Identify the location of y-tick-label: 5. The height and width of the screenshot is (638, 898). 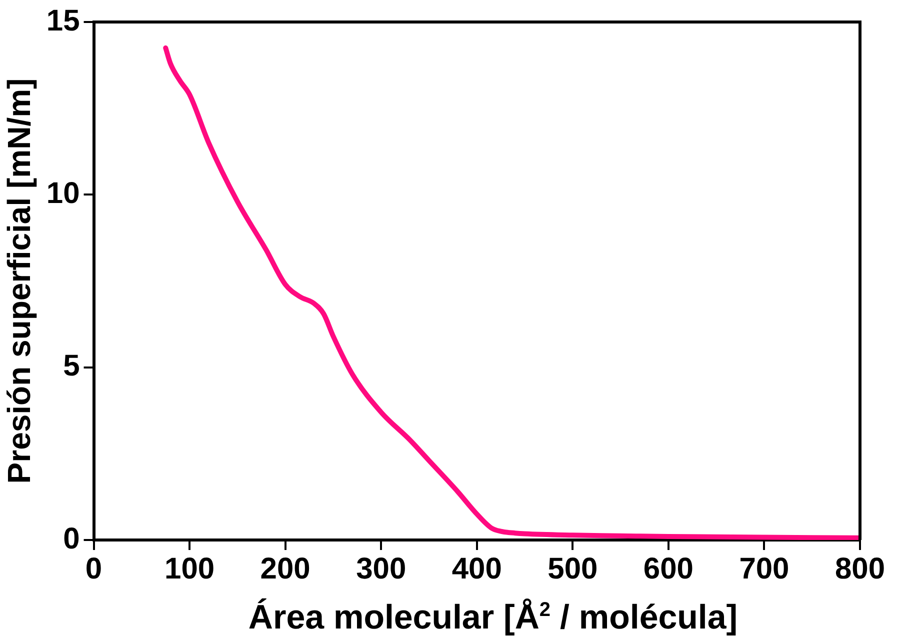
(71, 366).